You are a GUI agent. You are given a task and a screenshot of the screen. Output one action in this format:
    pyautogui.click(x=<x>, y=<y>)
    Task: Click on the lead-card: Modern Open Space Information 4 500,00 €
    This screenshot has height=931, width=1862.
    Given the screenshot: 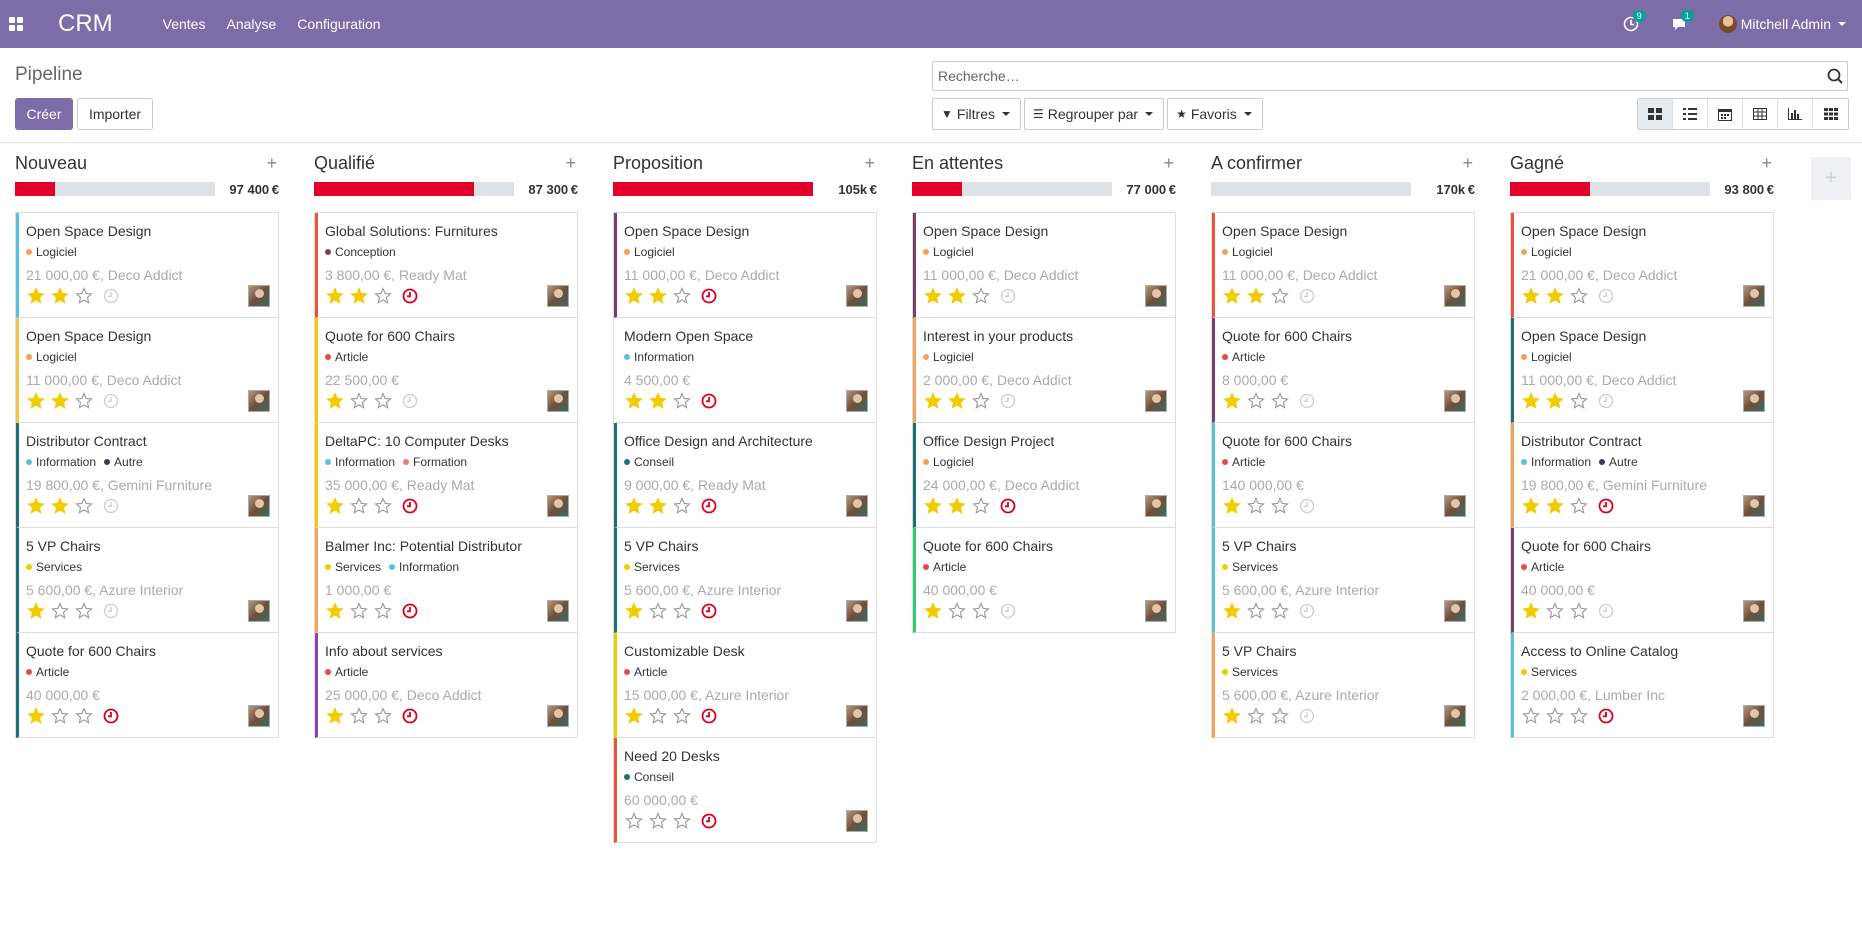 What is the action you would take?
    pyautogui.click(x=745, y=370)
    